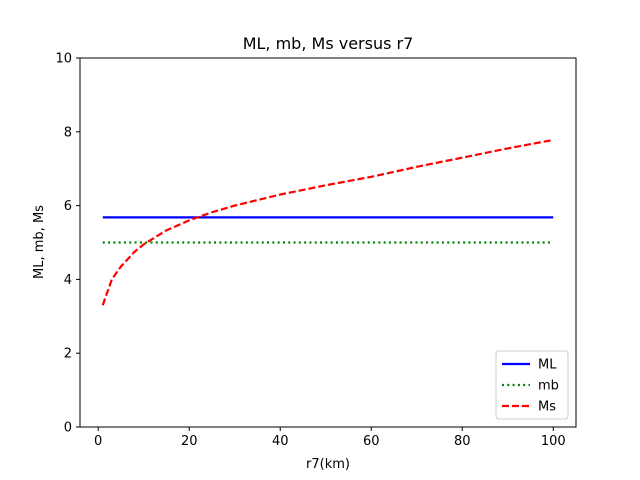 The width and height of the screenshot is (640, 480). Describe the element at coordinates (68, 280) in the screenshot. I see `y-tick-label: 4` at that location.